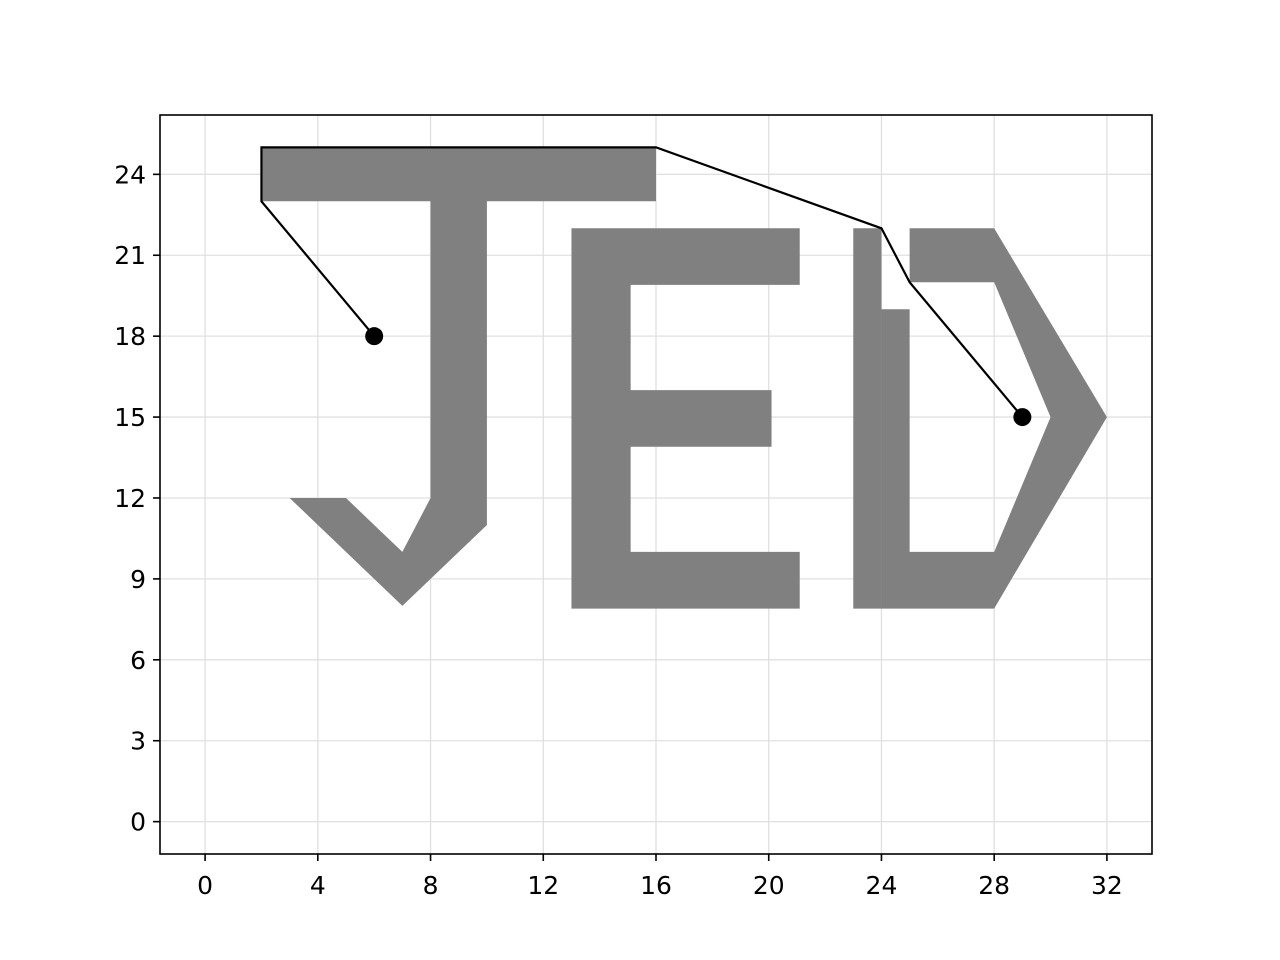 This screenshot has height=960, width=1280. Describe the element at coordinates (882, 885) in the screenshot. I see `x-tick-label: 24` at that location.